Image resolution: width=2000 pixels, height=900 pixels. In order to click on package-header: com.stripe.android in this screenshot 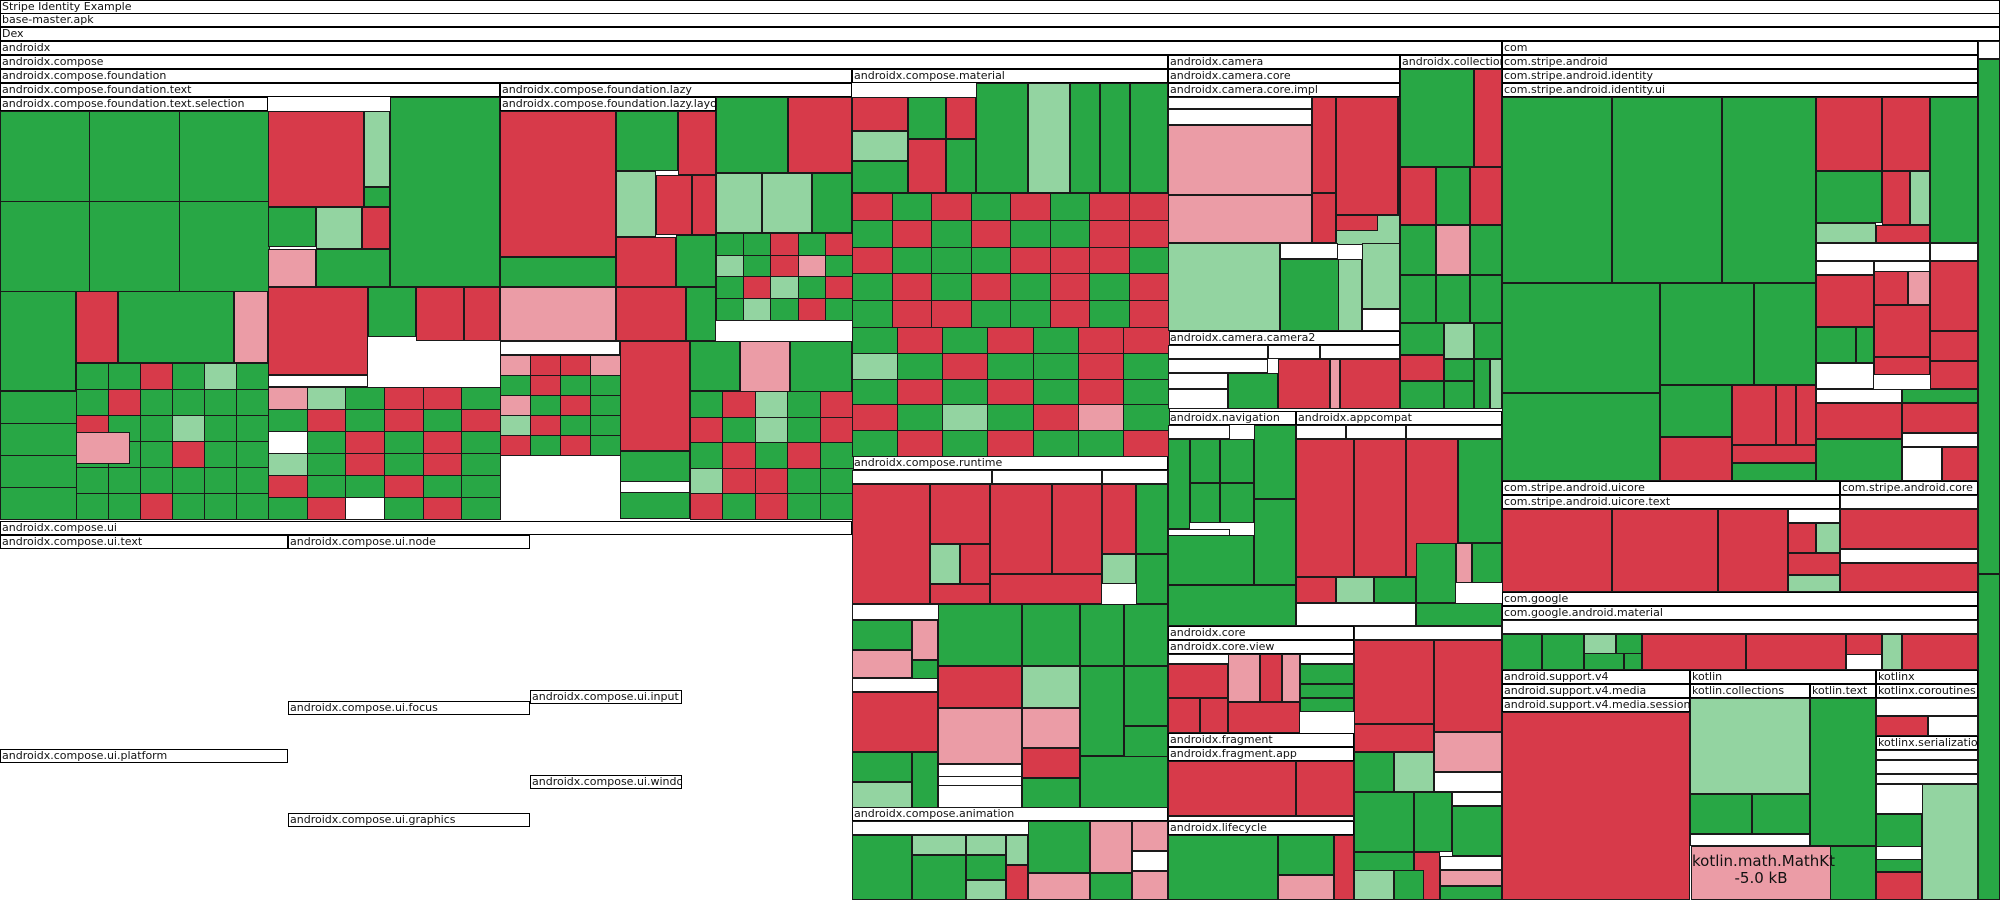, I will do `click(1740, 62)`.